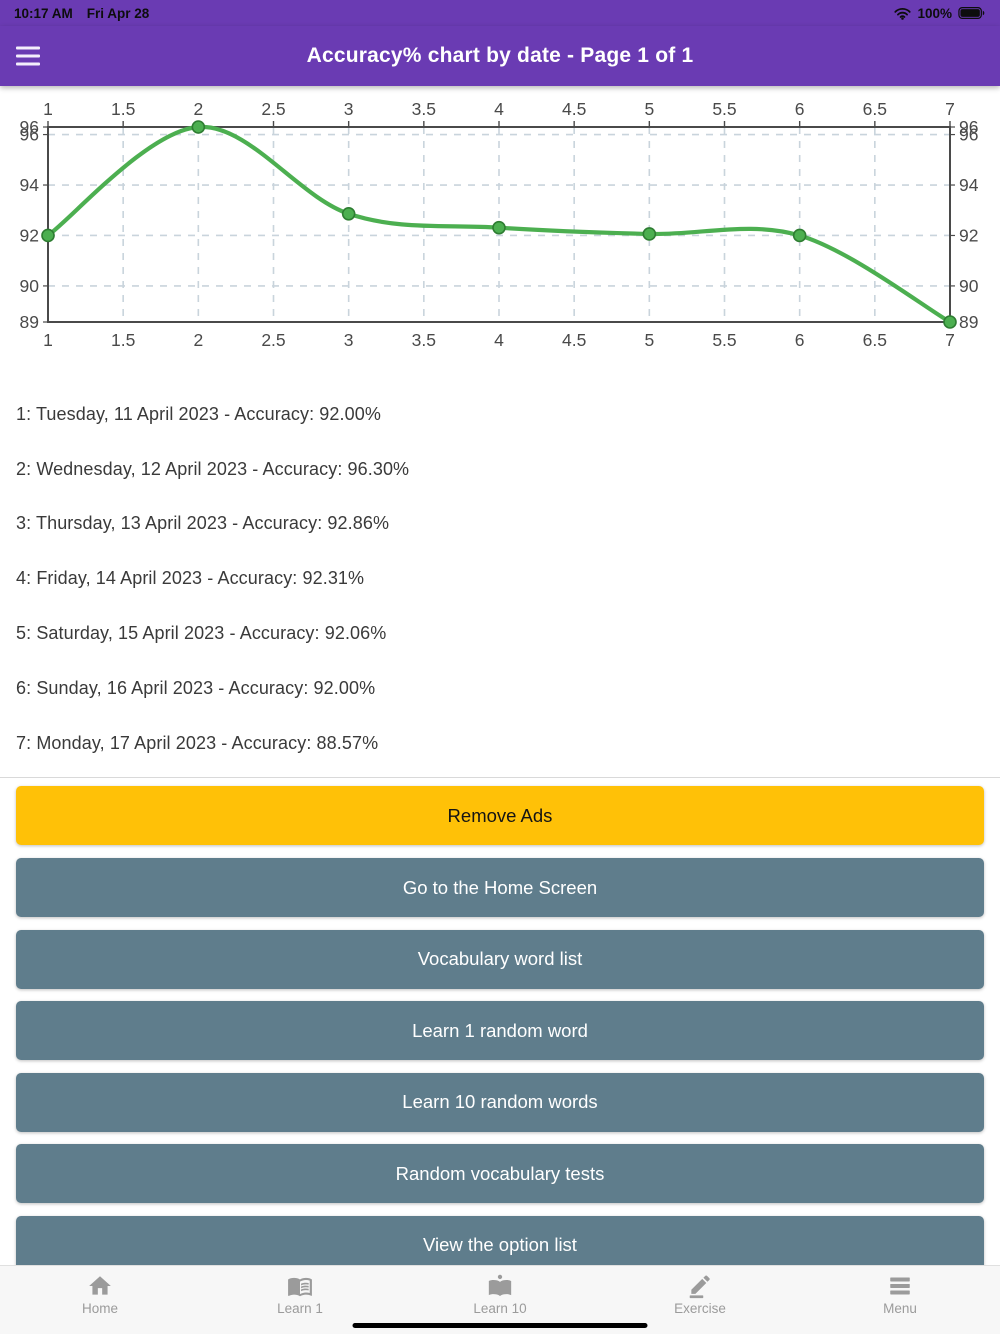 This screenshot has width=1000, height=1334. Describe the element at coordinates (500, 1325) in the screenshot. I see `home-indicator` at that location.